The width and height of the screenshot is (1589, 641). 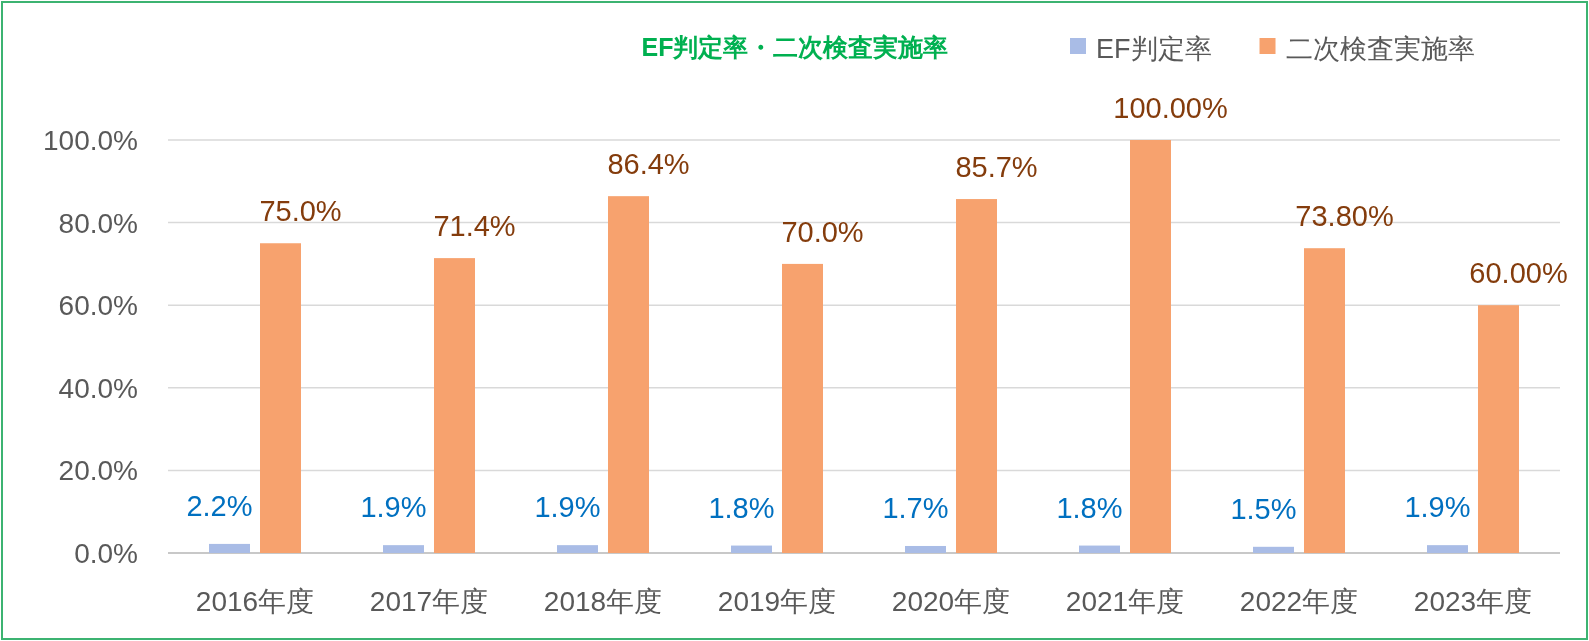 What do you see at coordinates (1263, 508) in the screenshot?
I see `data-label: 1.5%` at bounding box center [1263, 508].